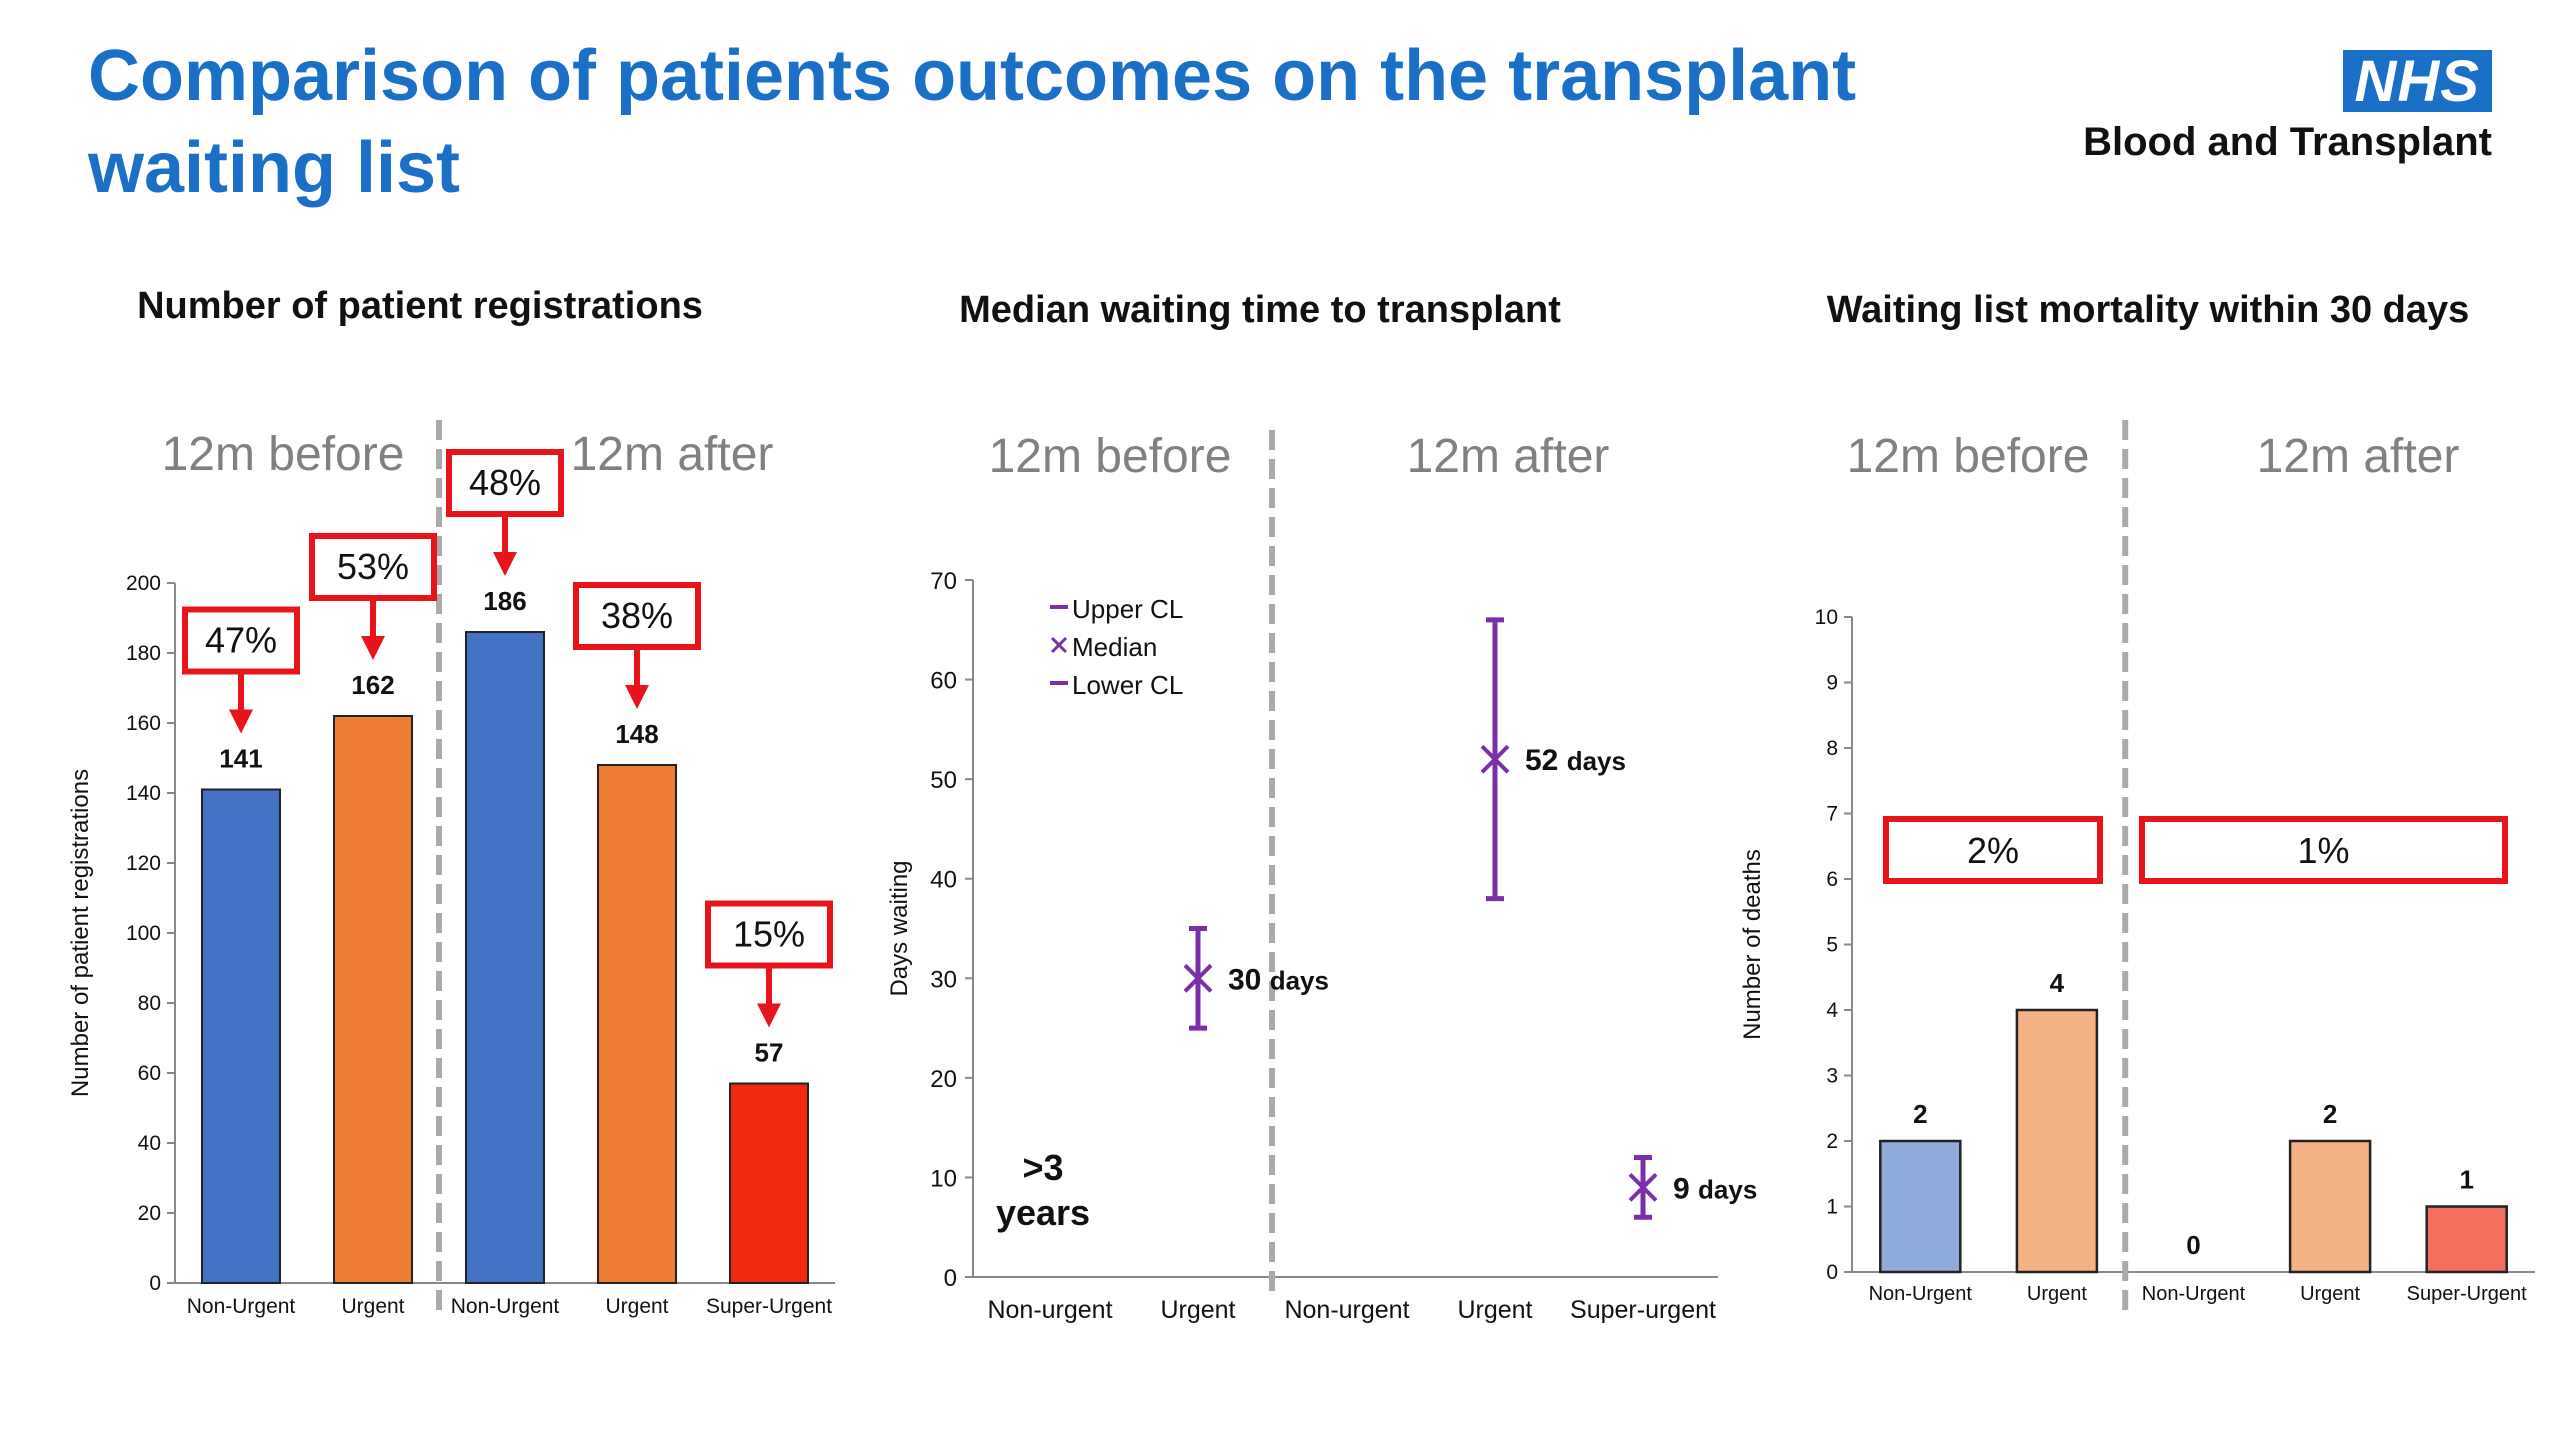  What do you see at coordinates (1127, 685) in the screenshot?
I see `legend-label: Lower CL` at bounding box center [1127, 685].